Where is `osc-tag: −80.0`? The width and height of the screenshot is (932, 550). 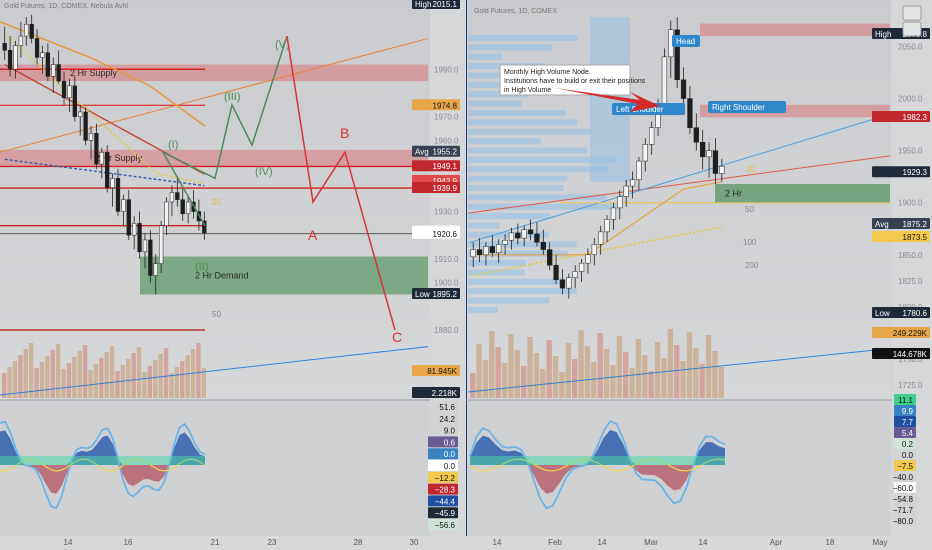
osc-tag: −80.0 is located at coordinates (904, 520).